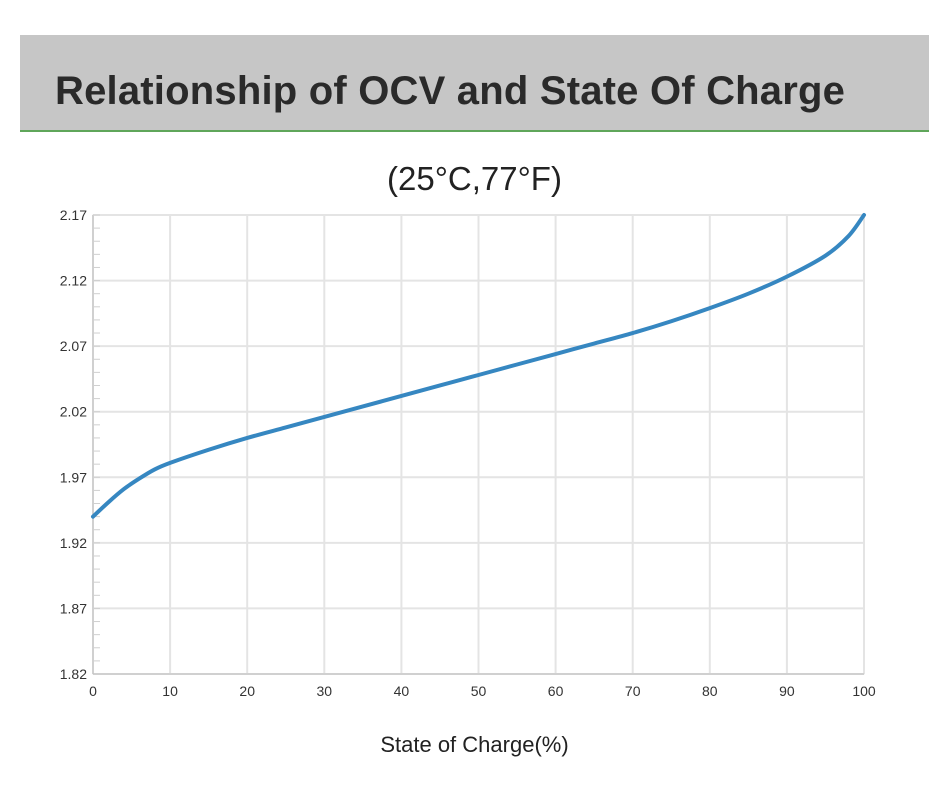  I want to click on x-tick-label: 100, so click(864, 691).